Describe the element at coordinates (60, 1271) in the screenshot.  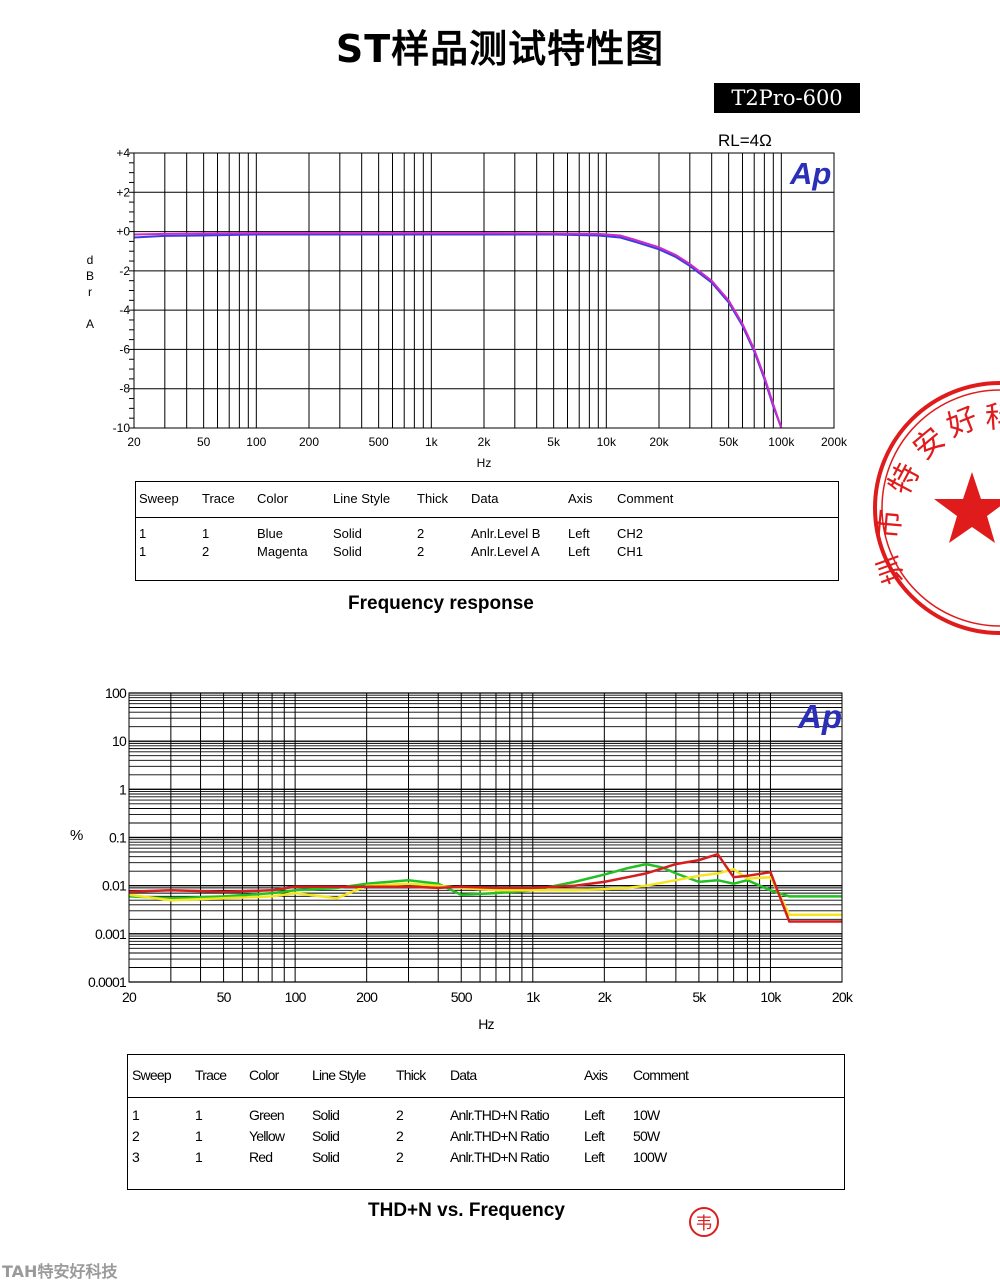
I see `footer-brand: TAH特安好科技` at that location.